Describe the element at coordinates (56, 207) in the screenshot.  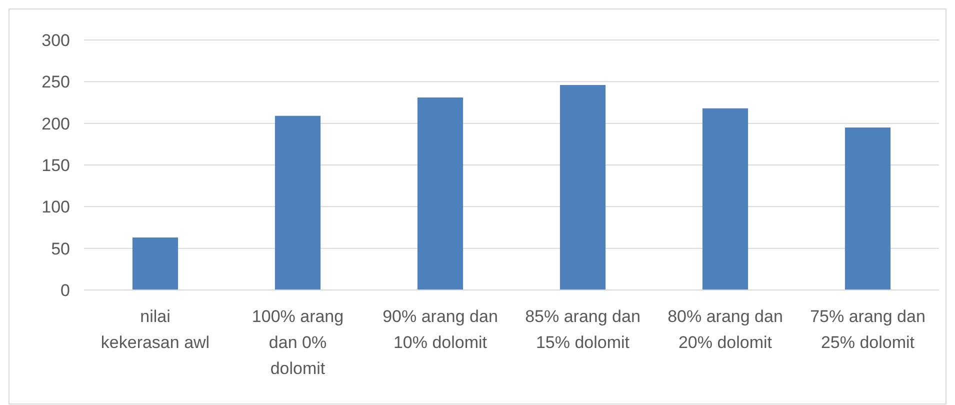
I see `y-tick-label: 100` at that location.